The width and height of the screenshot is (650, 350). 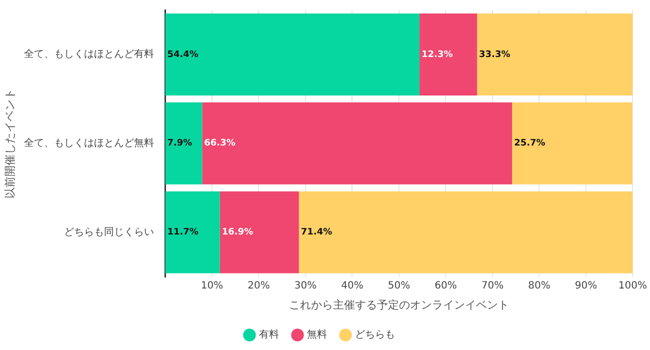 I want to click on data-label: 11.7%, so click(x=182, y=233).